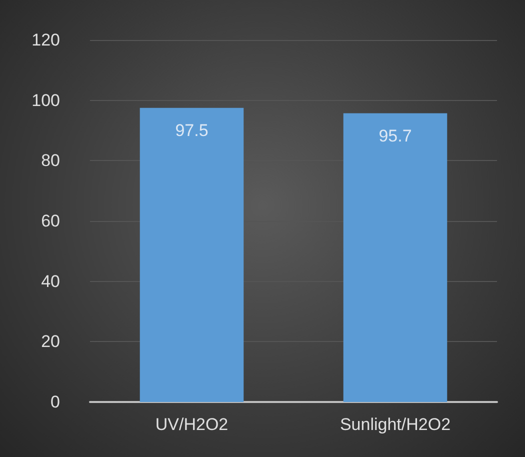  I want to click on y-tick-label: 80, so click(50, 160).